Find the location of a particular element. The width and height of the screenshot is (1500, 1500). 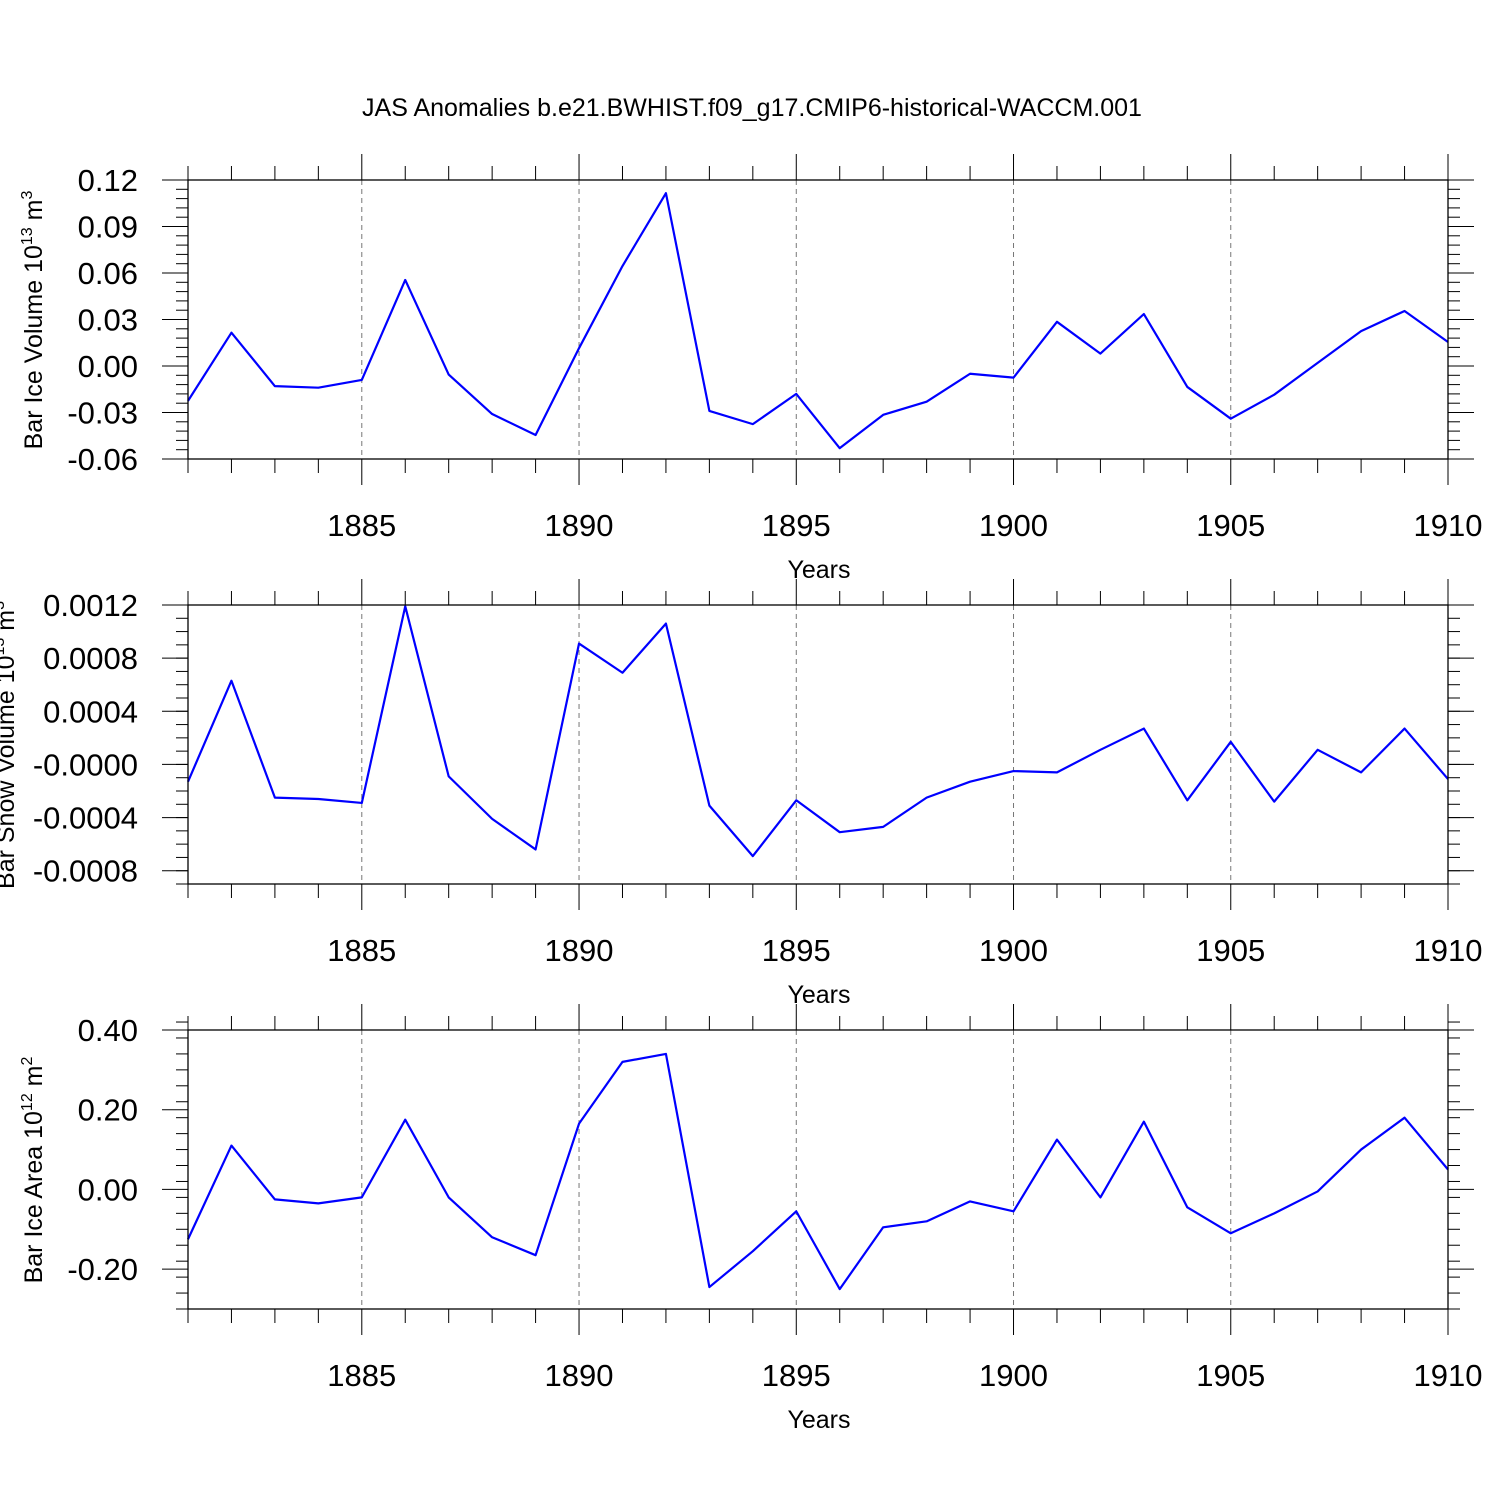

y-tick-label: 0.06 is located at coordinates (108, 273).